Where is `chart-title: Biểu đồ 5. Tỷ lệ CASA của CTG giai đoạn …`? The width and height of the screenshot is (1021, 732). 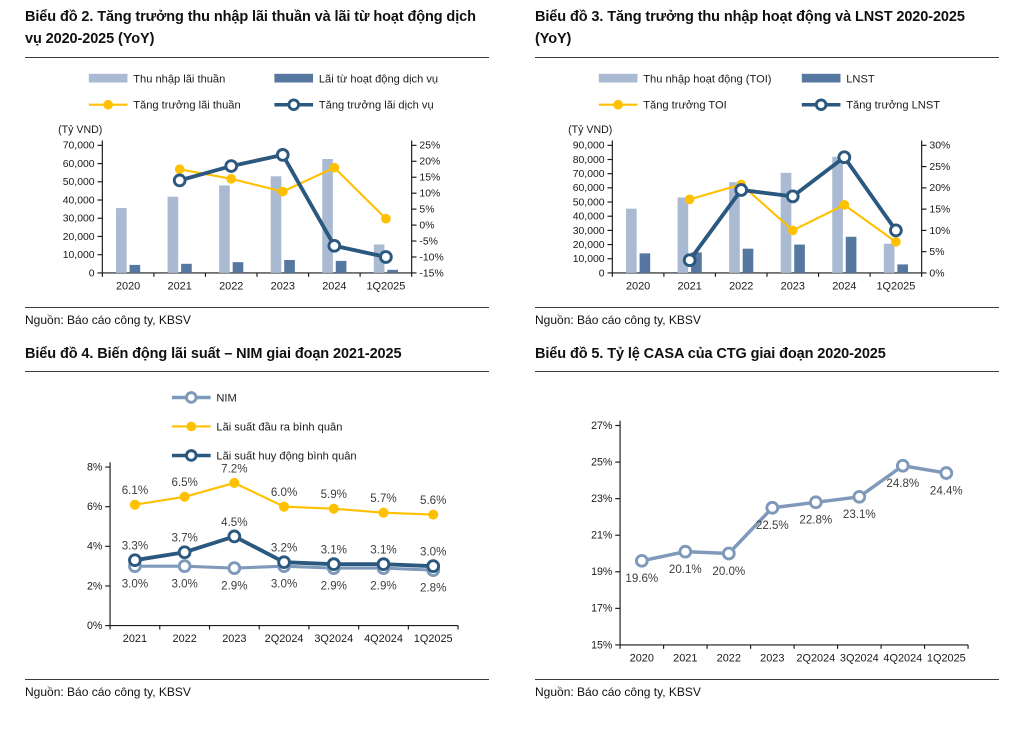
chart-title: Biểu đồ 5. Tỷ lệ CASA của CTG giai đoạn … is located at coordinates (767, 358).